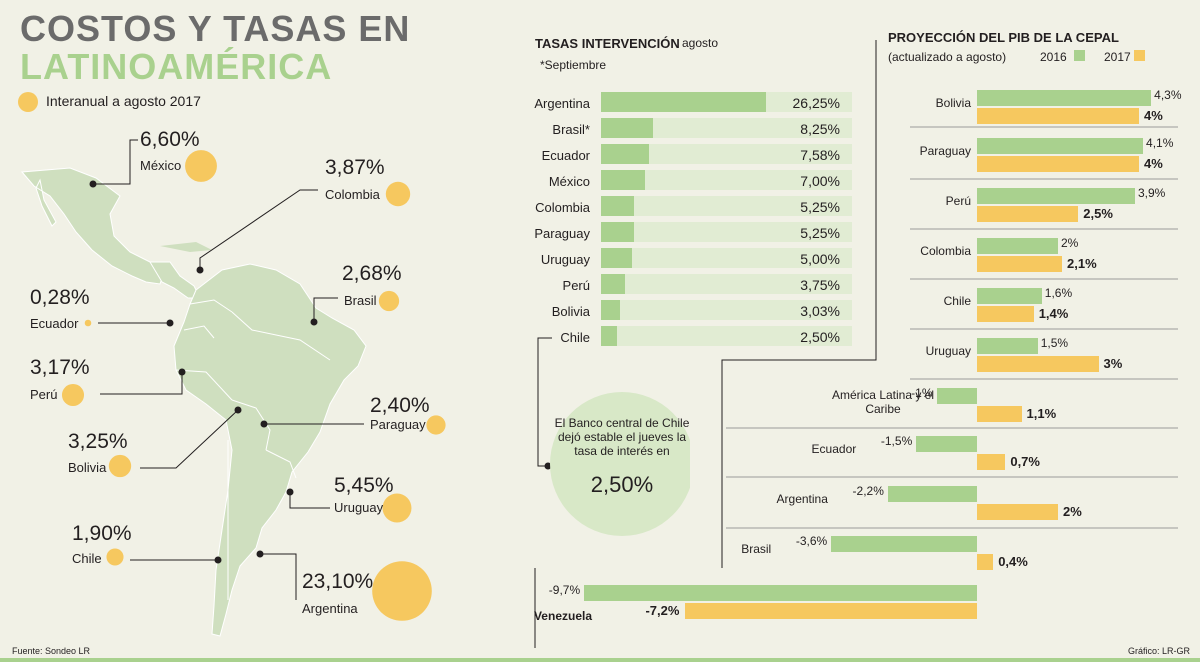 Image resolution: width=1200 pixels, height=662 pixels. What do you see at coordinates (278, 576) in the screenshot?
I see `leader-argentina` at bounding box center [278, 576].